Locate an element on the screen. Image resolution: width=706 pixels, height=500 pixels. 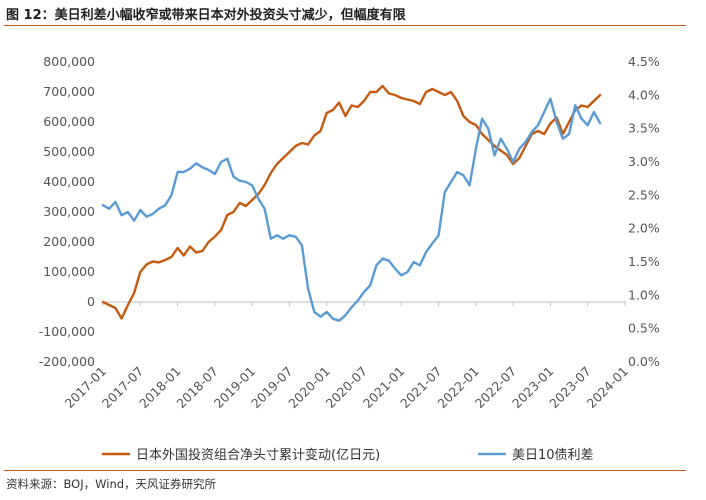
source-note: 资料来源：BOJ，Wind，天风证券研究所 is located at coordinates (111, 484).